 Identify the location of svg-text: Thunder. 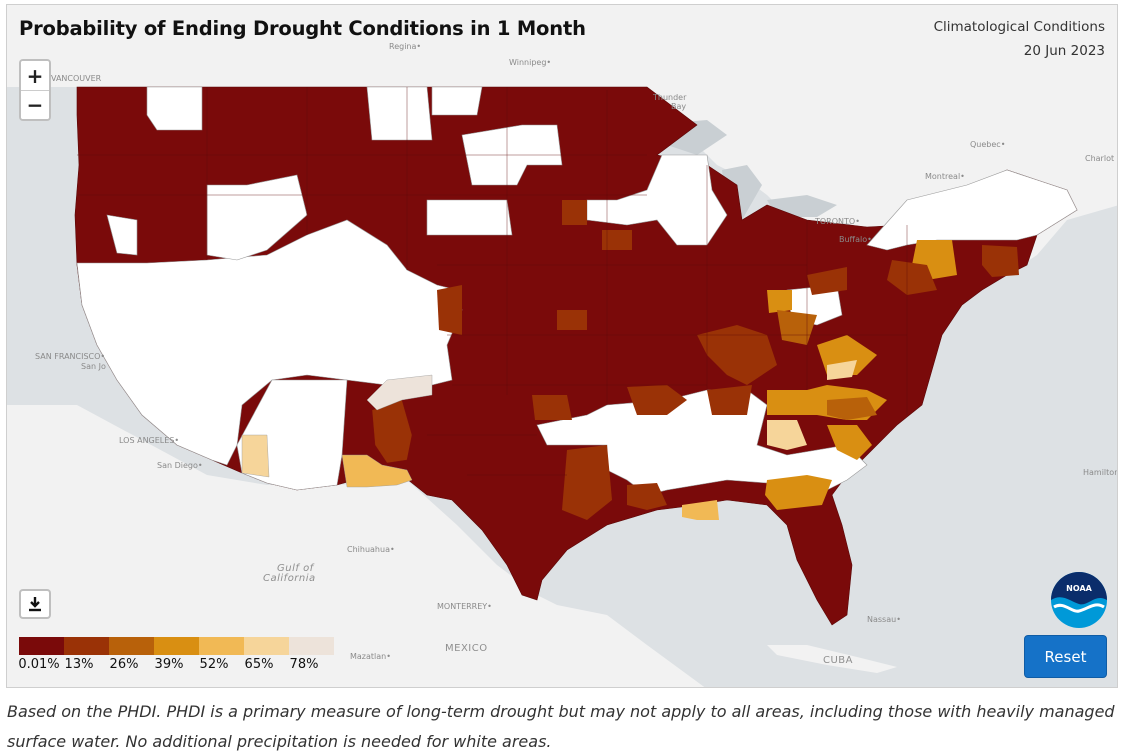
(669, 97).